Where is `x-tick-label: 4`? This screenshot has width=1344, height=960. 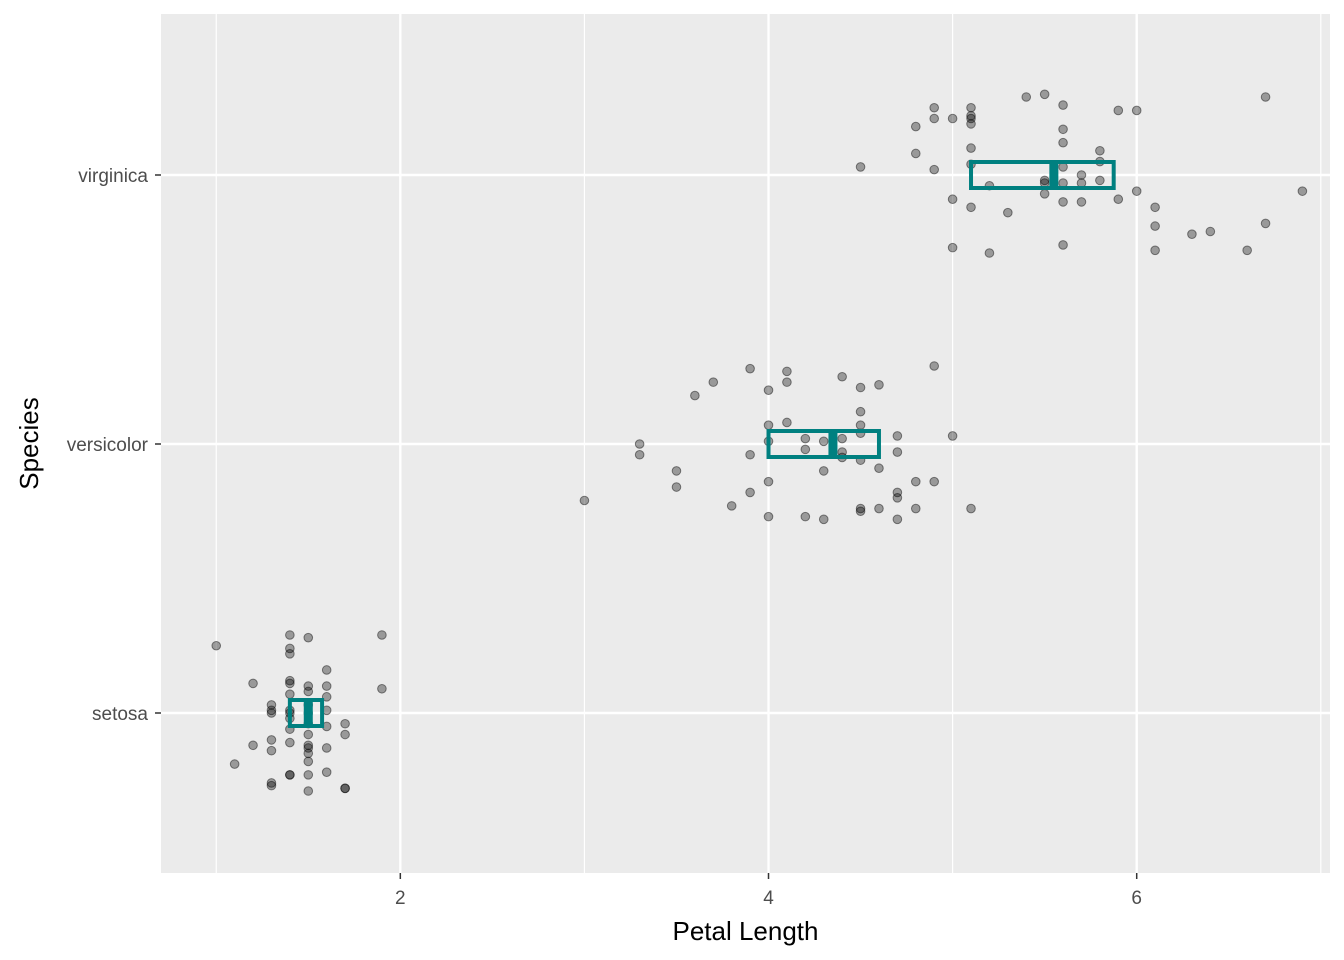
x-tick-label: 4 is located at coordinates (768, 898).